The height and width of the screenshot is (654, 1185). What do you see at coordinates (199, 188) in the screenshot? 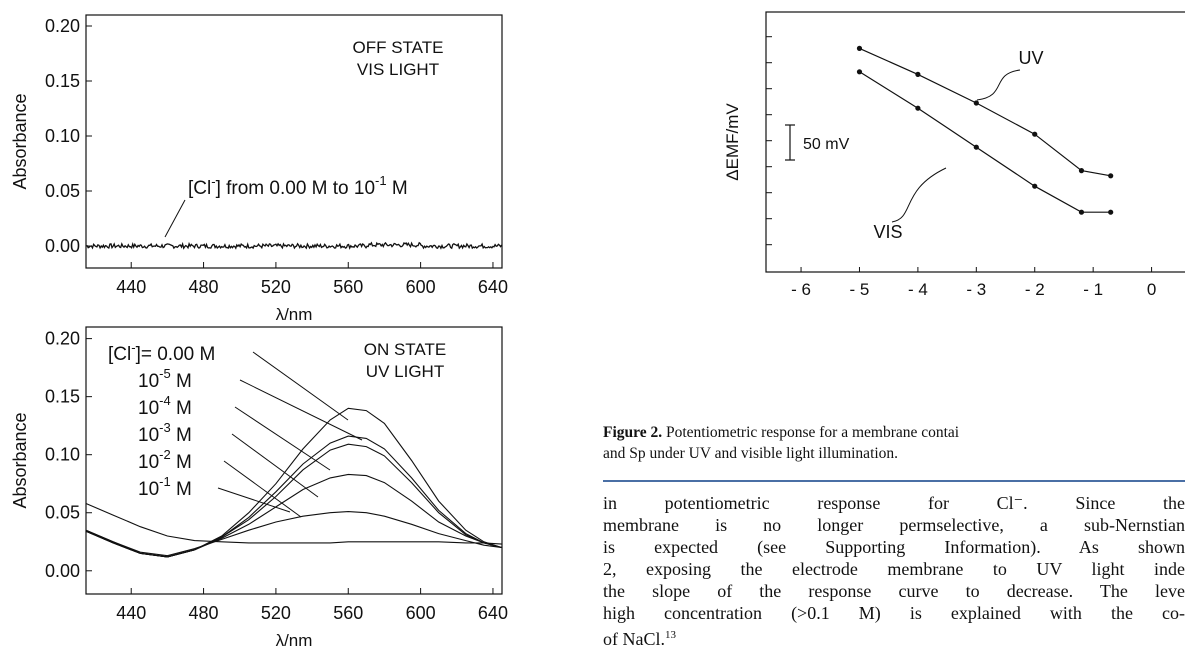
I see `off-series-label-part: [Cl` at bounding box center [199, 188].